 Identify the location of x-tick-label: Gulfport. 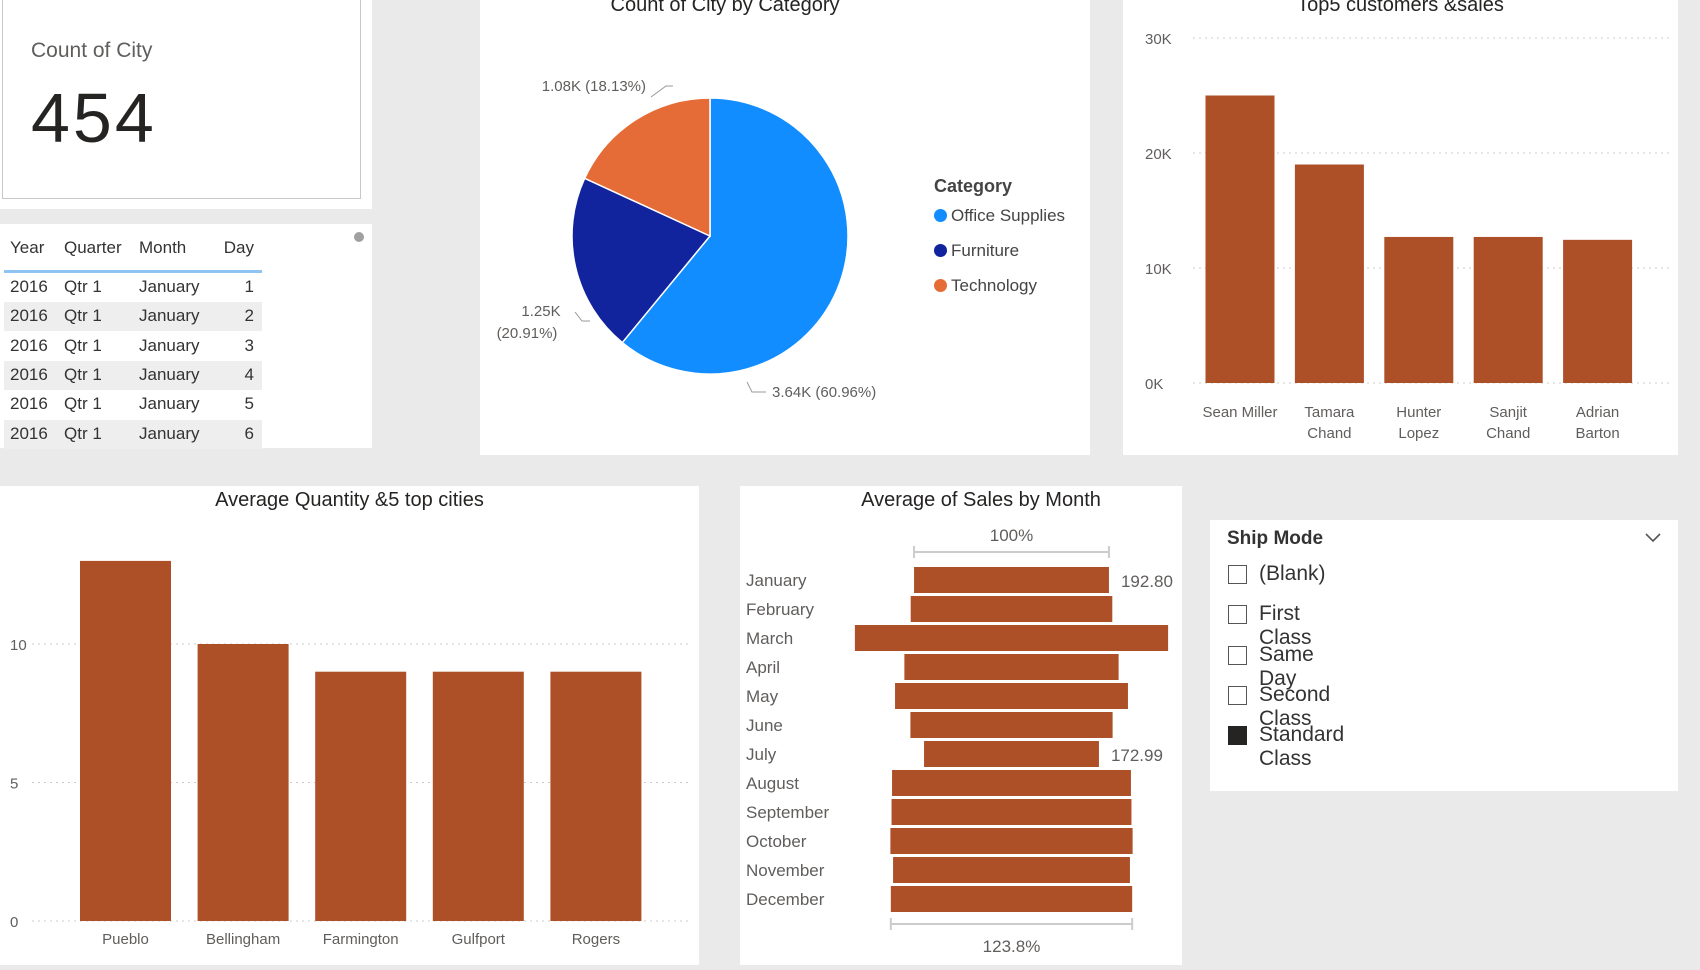
(479, 939).